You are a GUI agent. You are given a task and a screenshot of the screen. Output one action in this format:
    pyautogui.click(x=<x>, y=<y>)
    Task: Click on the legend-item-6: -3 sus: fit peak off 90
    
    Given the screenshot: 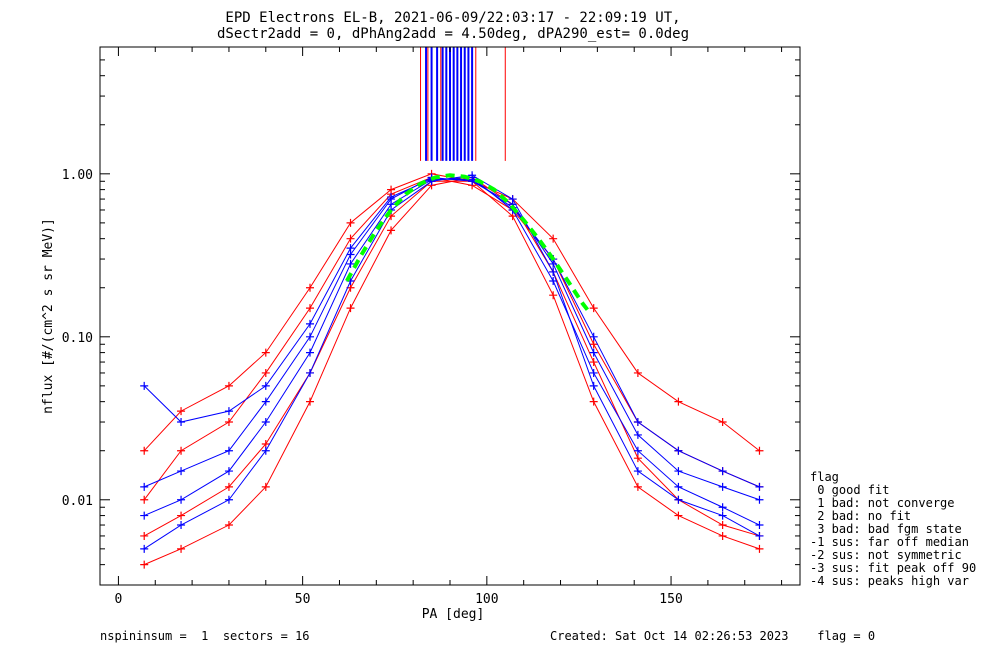 What is the action you would take?
    pyautogui.click(x=893, y=568)
    